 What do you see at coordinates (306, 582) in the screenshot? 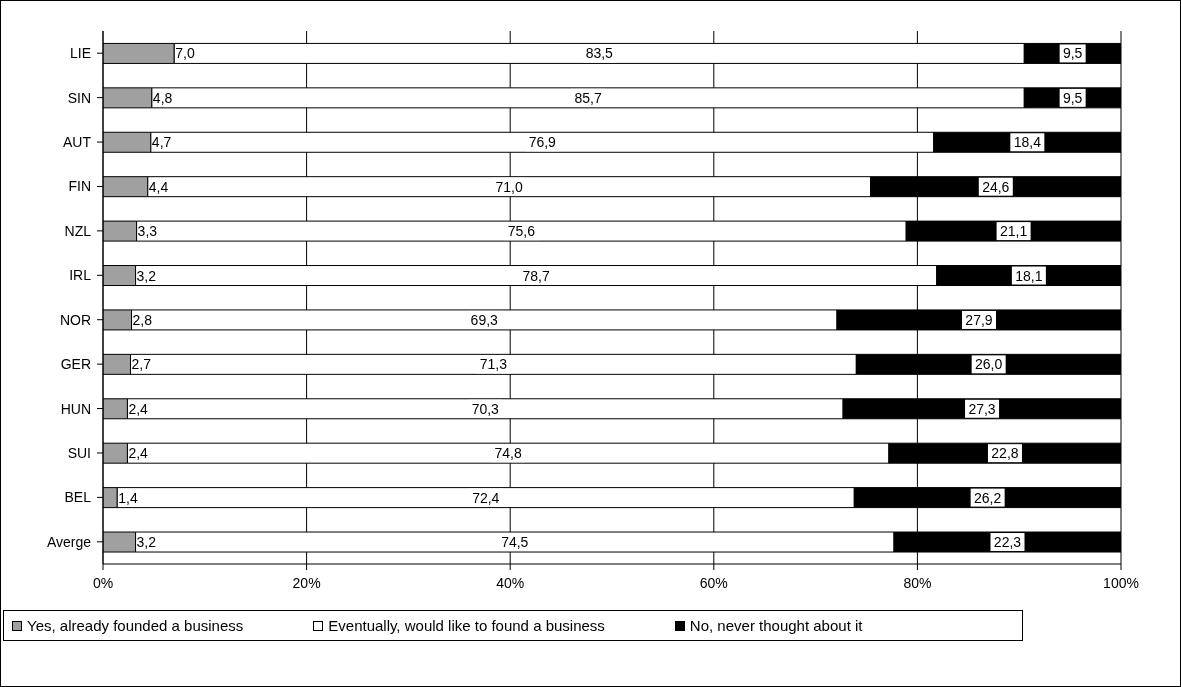
I see `x-tick-label: 20%` at bounding box center [306, 582].